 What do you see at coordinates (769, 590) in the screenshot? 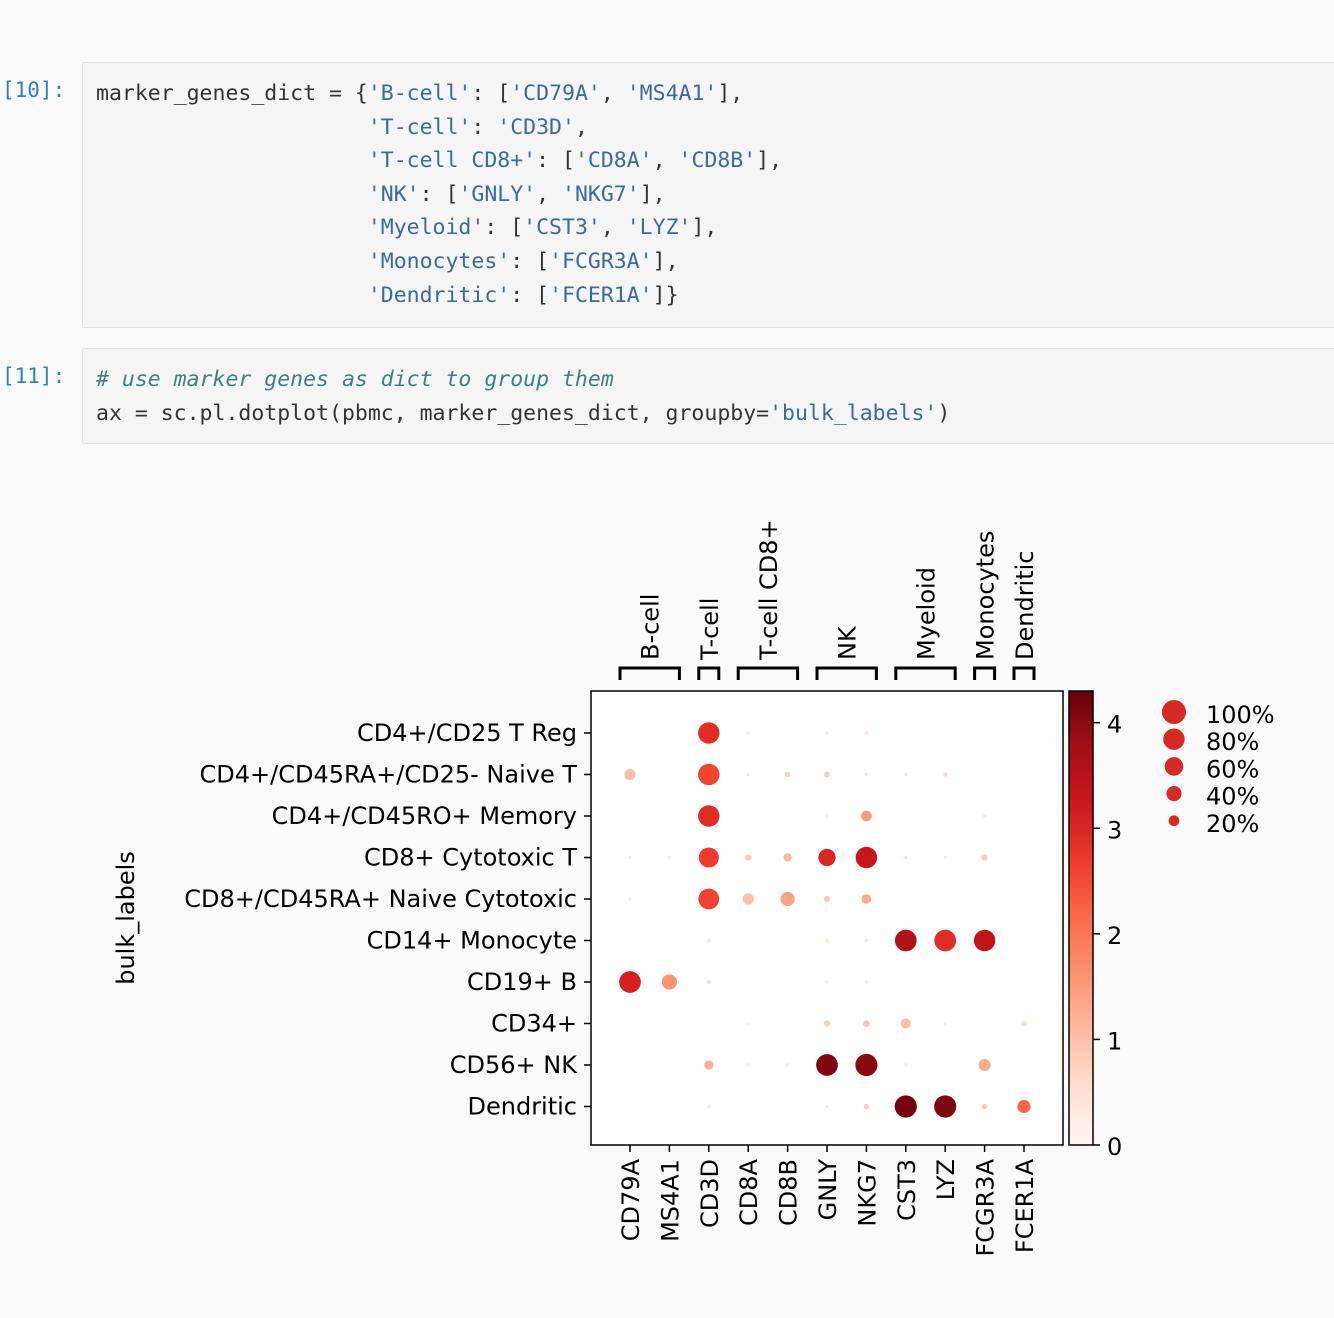
I see `group-label: T-cell CD8+` at bounding box center [769, 590].